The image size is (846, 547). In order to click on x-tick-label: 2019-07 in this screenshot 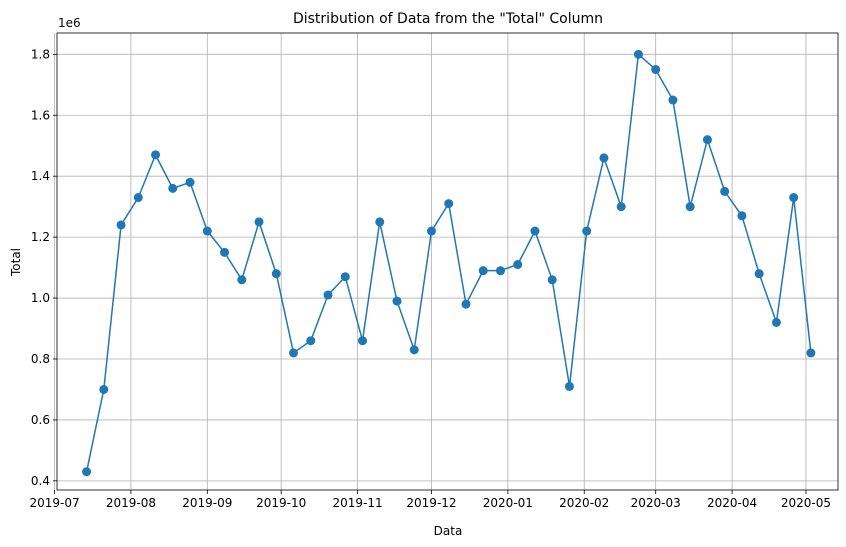, I will do `click(54, 503)`.